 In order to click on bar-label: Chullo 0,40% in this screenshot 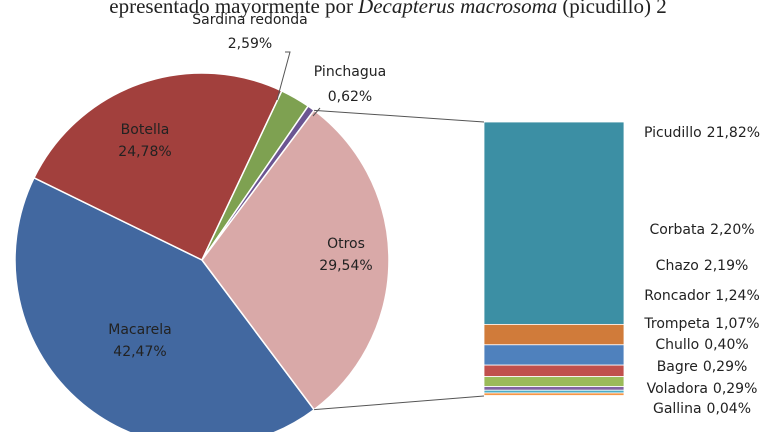, I will do `click(701, 345)`.